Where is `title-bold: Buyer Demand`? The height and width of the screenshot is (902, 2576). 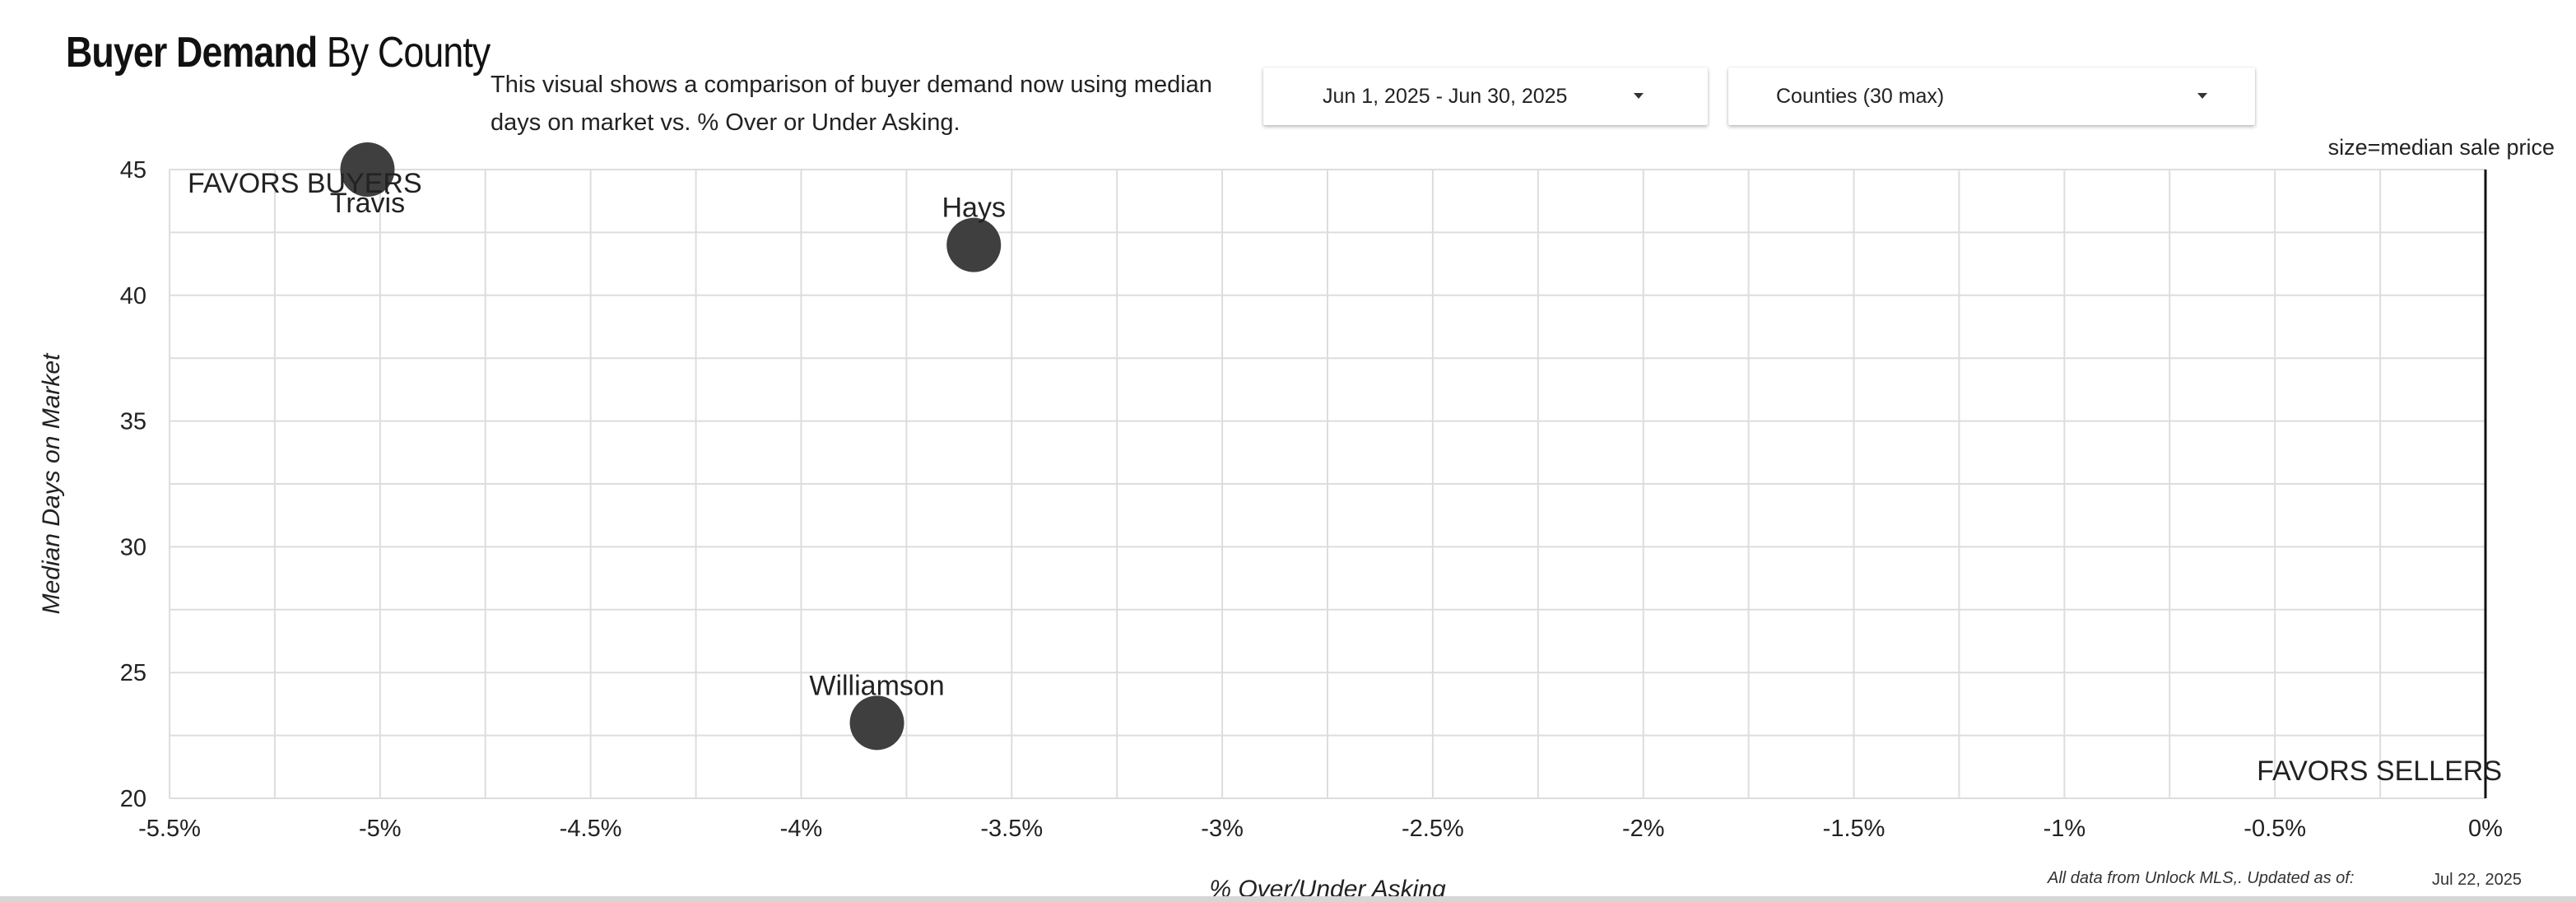 title-bold: Buyer Demand is located at coordinates (192, 53).